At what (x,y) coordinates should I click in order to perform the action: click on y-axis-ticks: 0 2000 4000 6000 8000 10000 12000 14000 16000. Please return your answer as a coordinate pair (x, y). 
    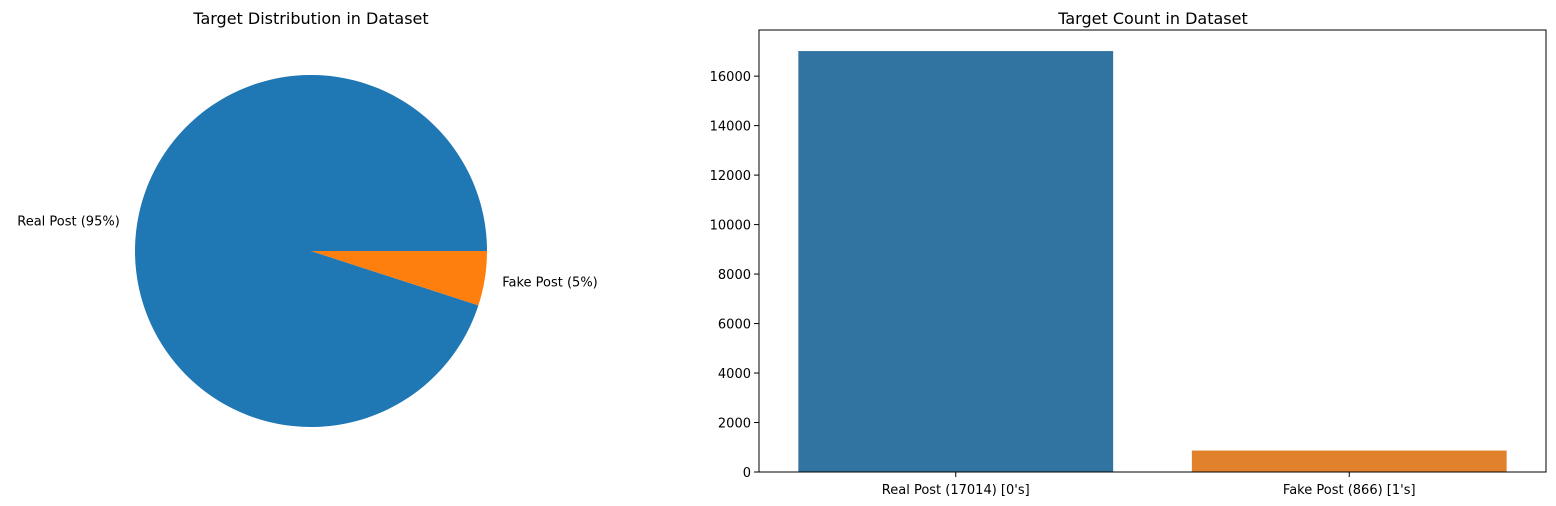
    Looking at the image, I should click on (734, 275).